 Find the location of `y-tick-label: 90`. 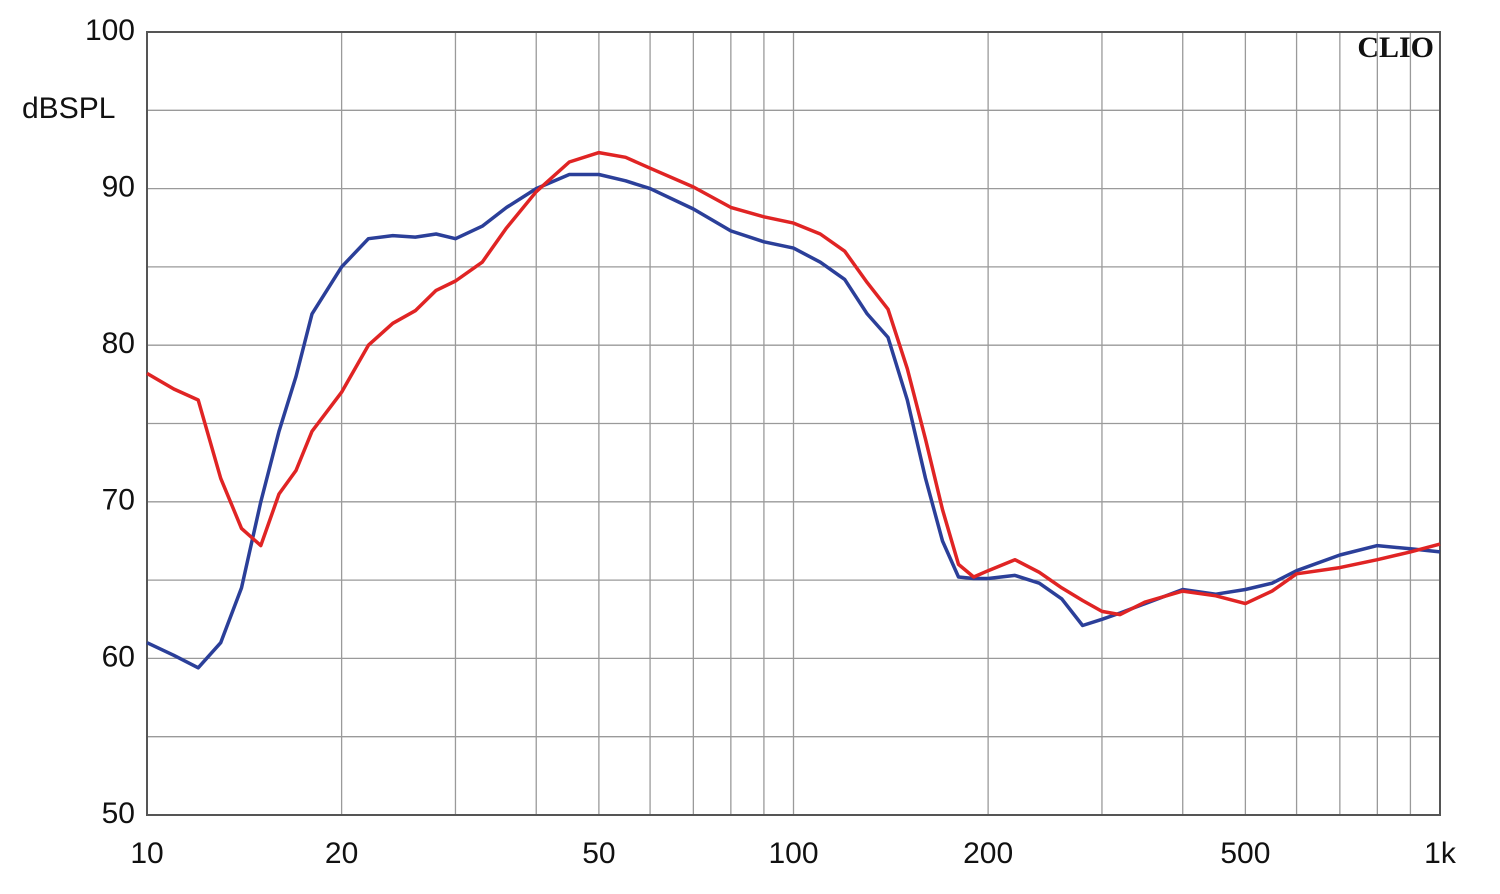

y-tick-label: 90 is located at coordinates (118, 187).